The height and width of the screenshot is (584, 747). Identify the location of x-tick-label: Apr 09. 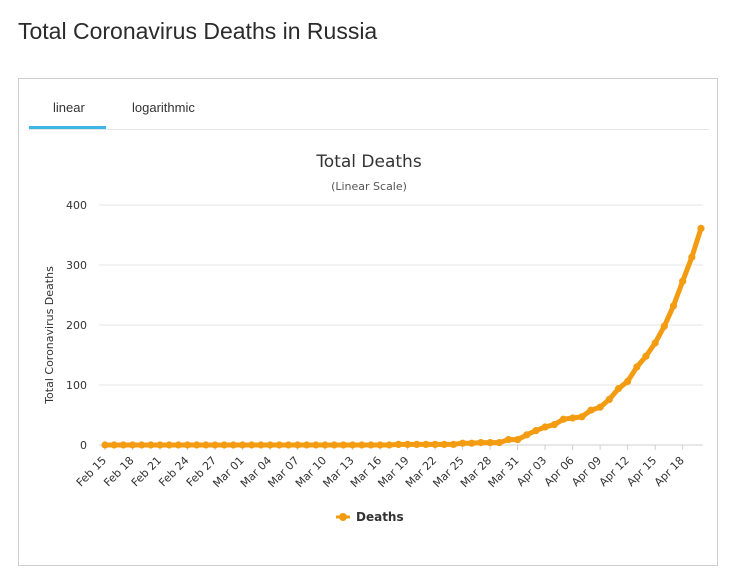
(586, 471).